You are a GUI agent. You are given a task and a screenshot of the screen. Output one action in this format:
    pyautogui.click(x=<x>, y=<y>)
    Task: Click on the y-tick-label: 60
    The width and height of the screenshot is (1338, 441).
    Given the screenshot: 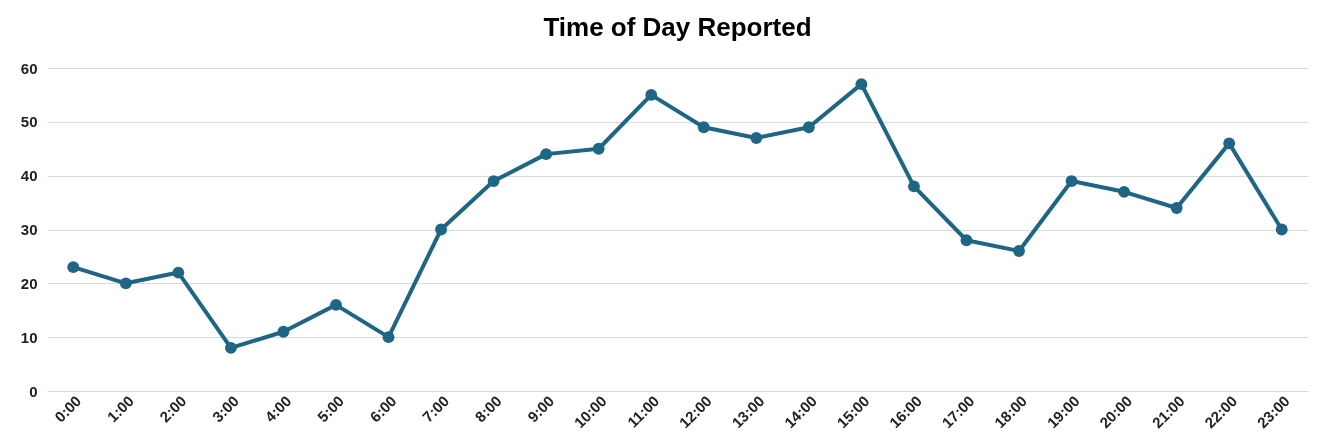 What is the action you would take?
    pyautogui.click(x=29, y=68)
    